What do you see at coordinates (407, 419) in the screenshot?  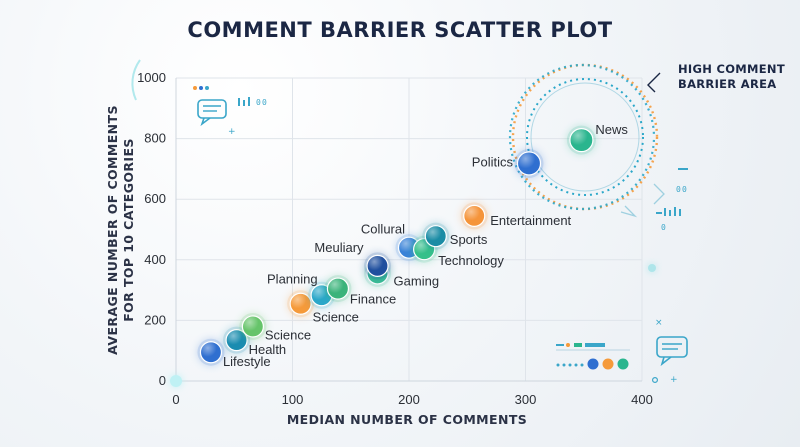 I see `x-axis-label: MEDIAN NUMBER OF COMMENTS` at bounding box center [407, 419].